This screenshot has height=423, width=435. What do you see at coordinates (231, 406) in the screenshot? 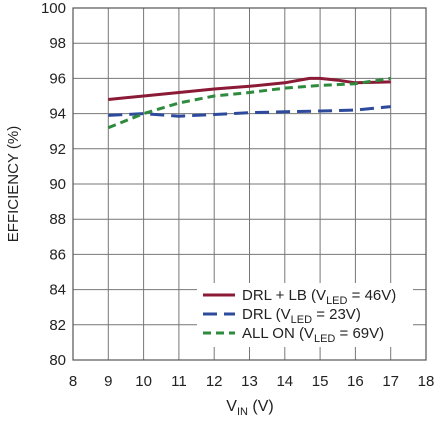
I see `x-axis-label-main: V` at bounding box center [231, 406].